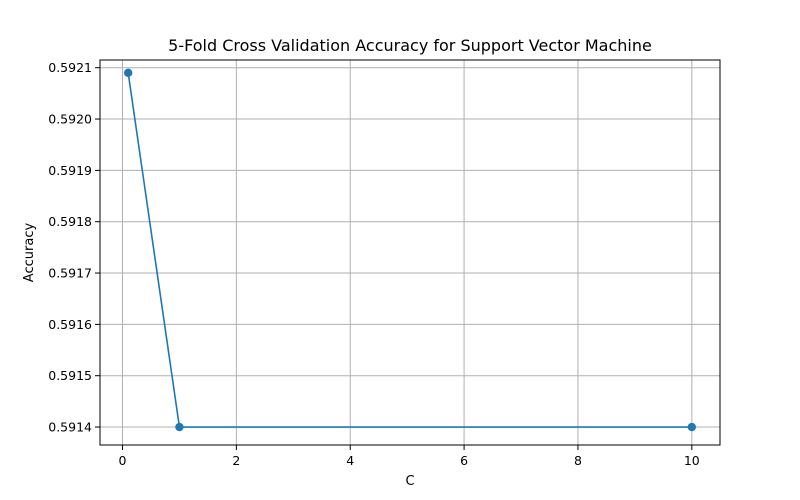 Image resolution: width=800 pixels, height=500 pixels. Describe the element at coordinates (350, 460) in the screenshot. I see `x-tick-label: 4` at that location.